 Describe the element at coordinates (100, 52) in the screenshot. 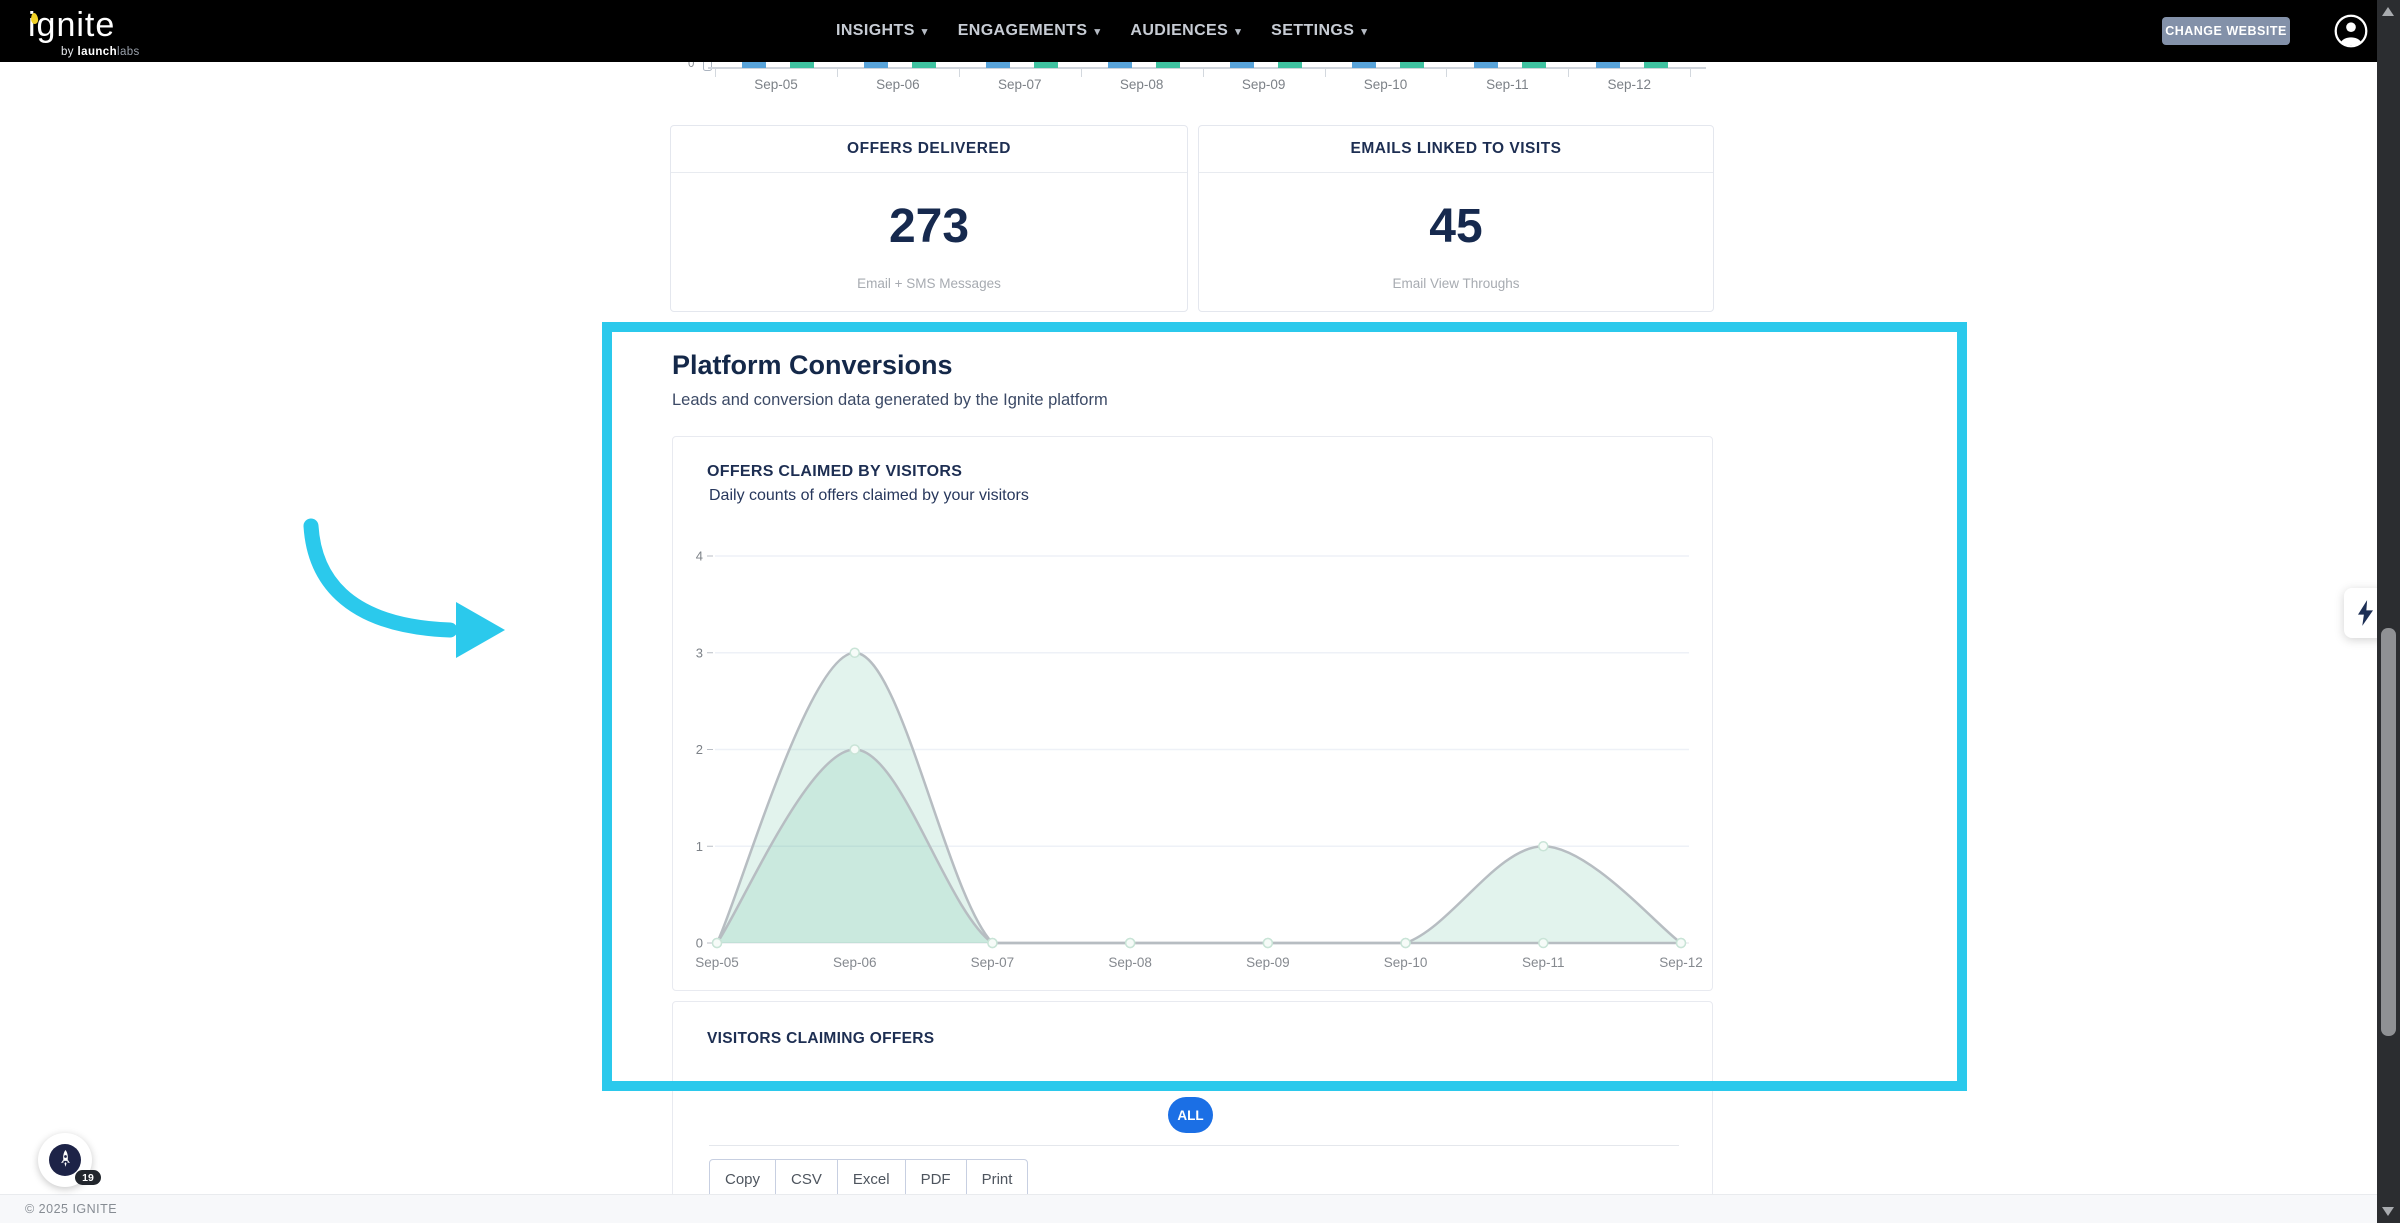

I see `brand-byline: by launchlabs` at that location.